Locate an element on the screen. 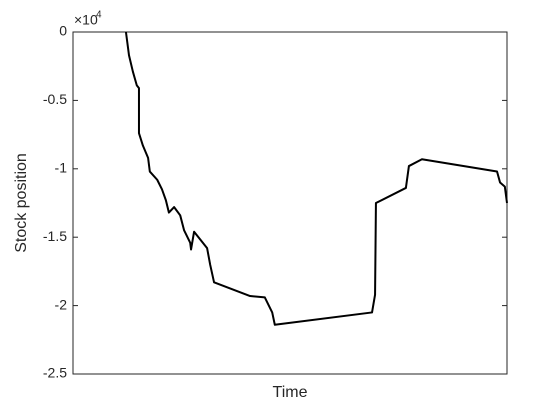 The width and height of the screenshot is (560, 420). y-multiplier-base: ×10 is located at coordinates (86, 20).